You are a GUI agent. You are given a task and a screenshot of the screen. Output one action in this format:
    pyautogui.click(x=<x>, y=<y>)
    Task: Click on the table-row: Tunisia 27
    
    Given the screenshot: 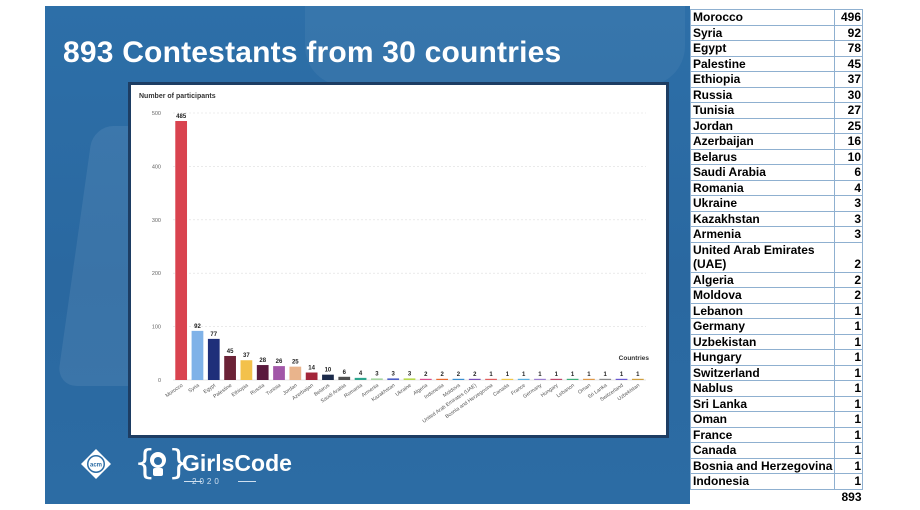 What is the action you would take?
    pyautogui.click(x=776, y=110)
    